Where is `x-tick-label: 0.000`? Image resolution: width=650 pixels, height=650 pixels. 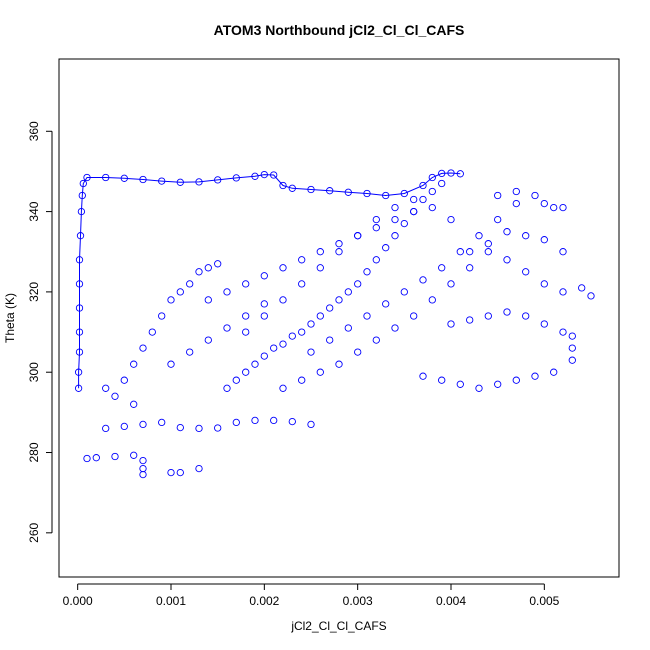
x-tick-label: 0.000 is located at coordinates (78, 601).